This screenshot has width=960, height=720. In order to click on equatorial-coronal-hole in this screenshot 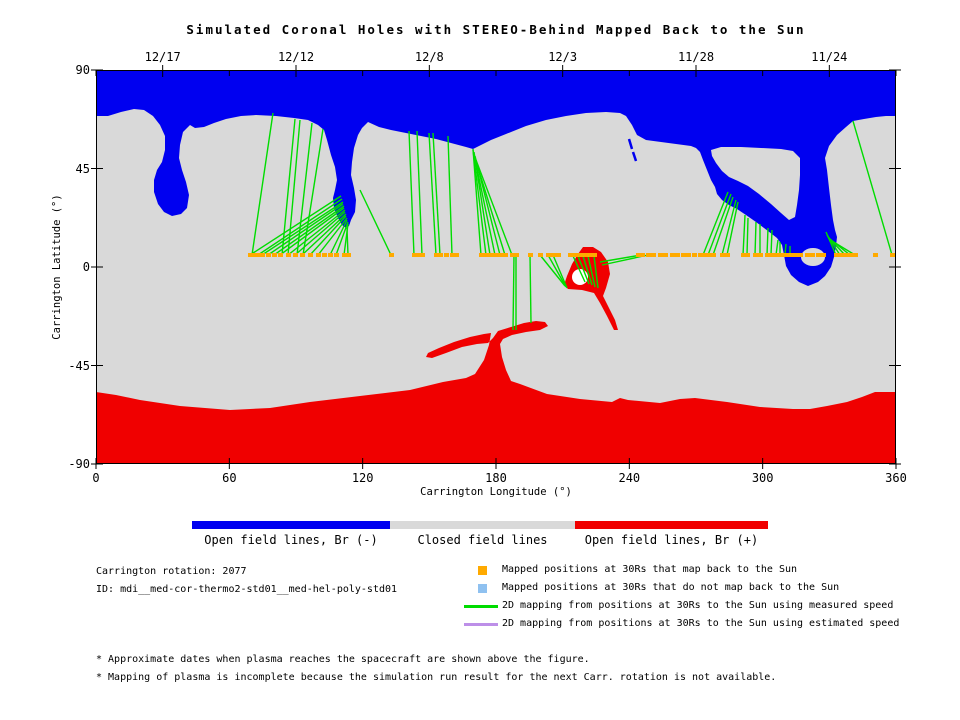, I will do `click(591, 288)`.